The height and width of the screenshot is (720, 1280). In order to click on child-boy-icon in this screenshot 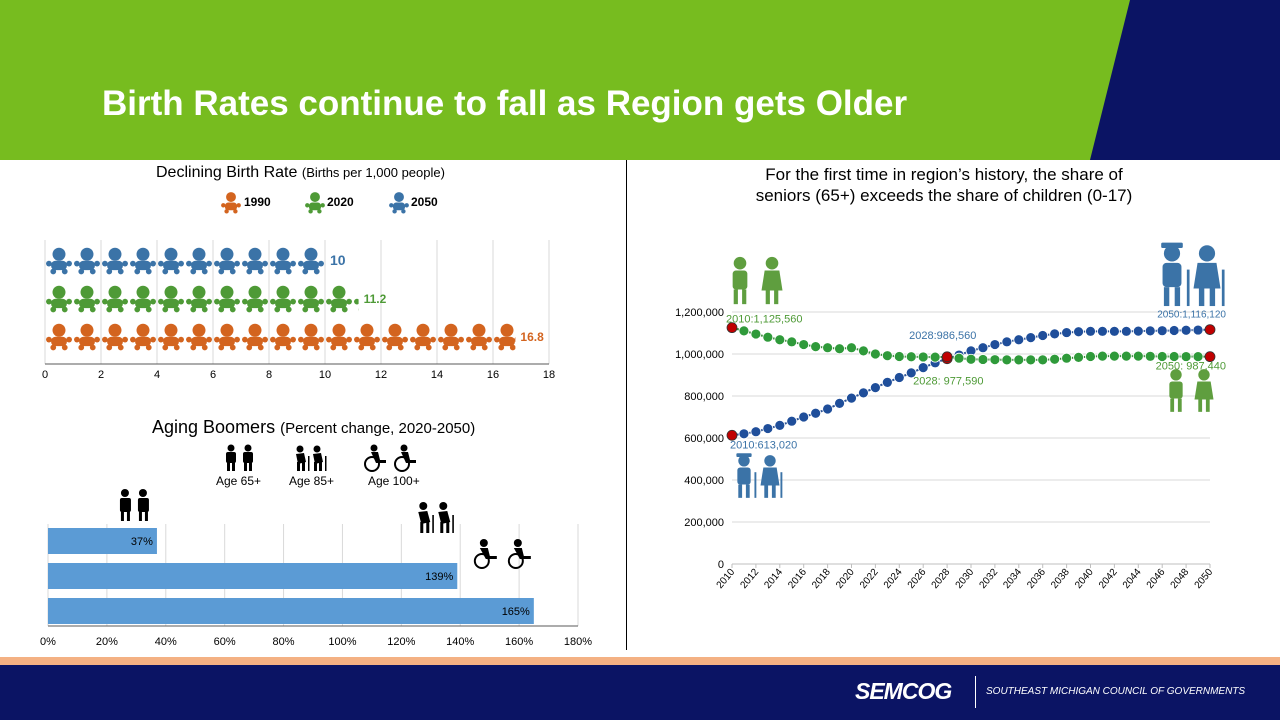, I will do `click(740, 280)`.